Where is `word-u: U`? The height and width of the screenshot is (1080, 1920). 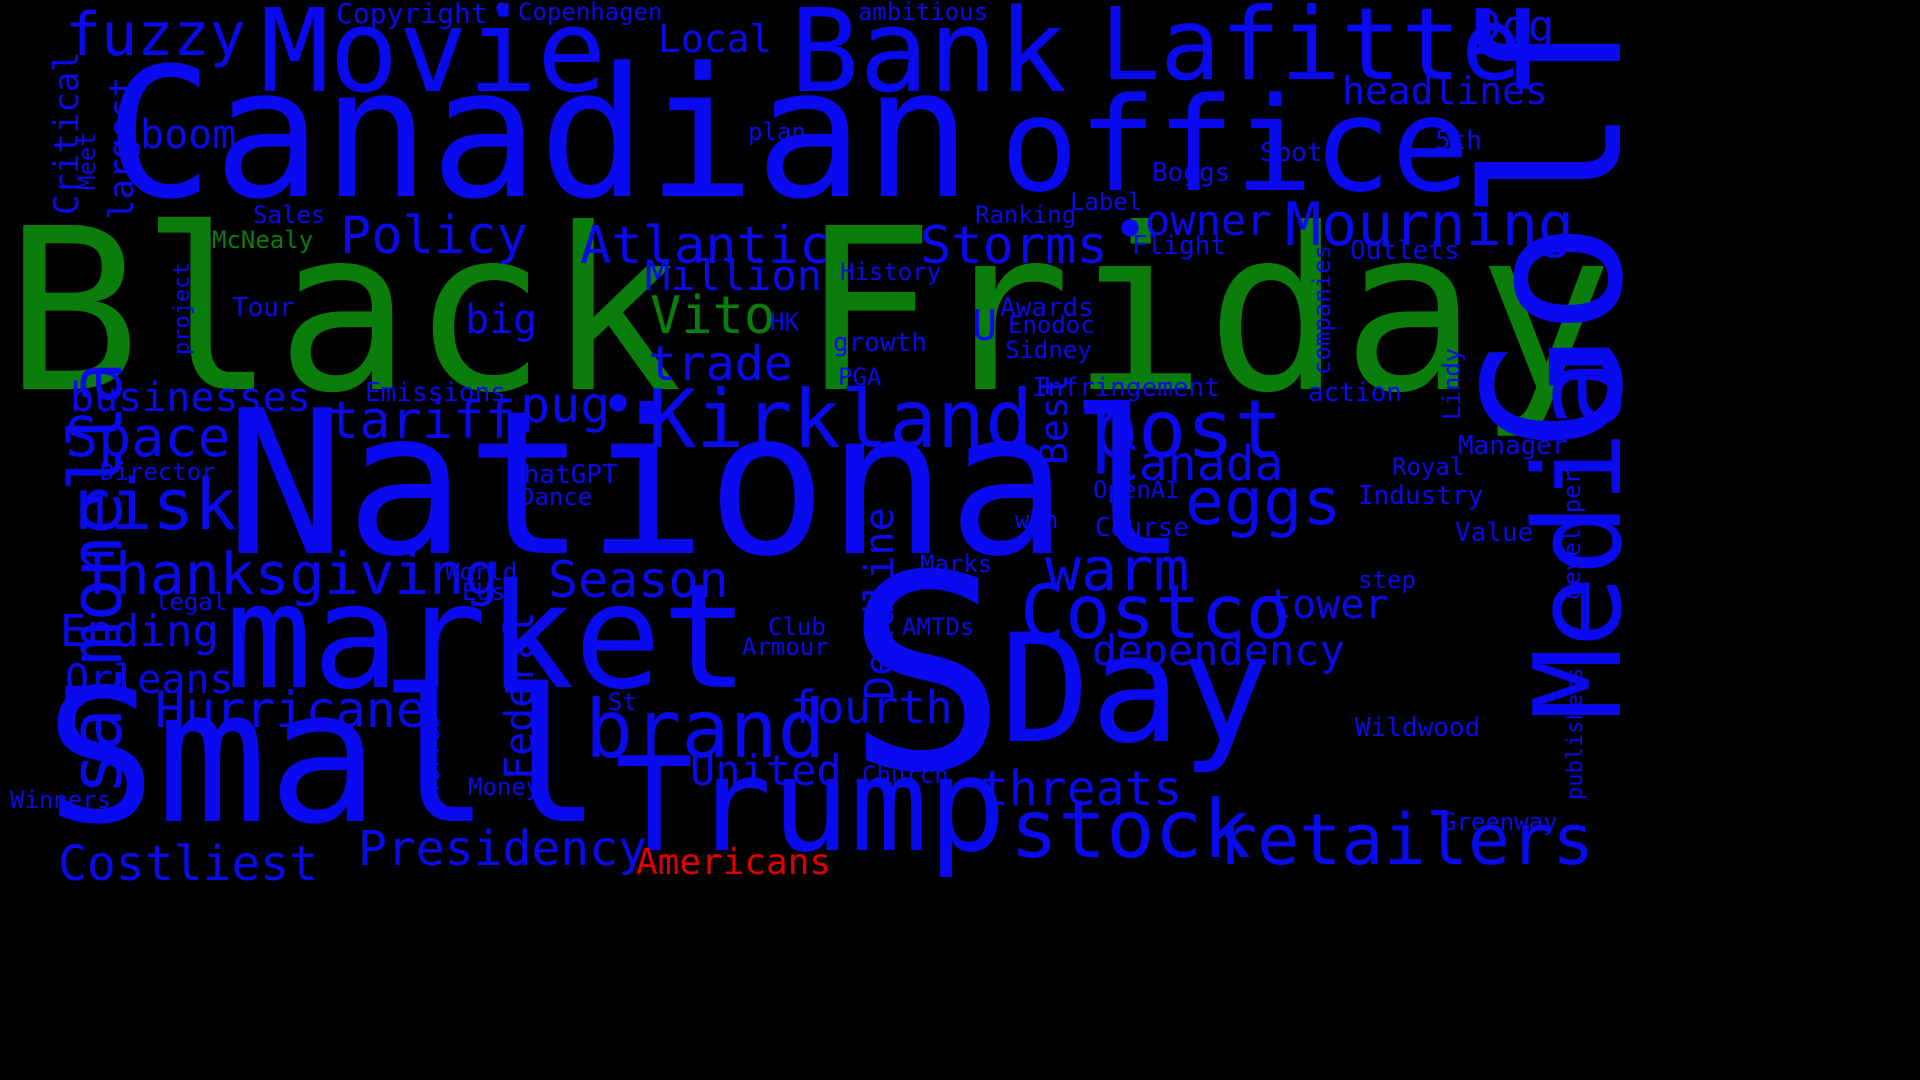
word-u: U is located at coordinates (985, 325).